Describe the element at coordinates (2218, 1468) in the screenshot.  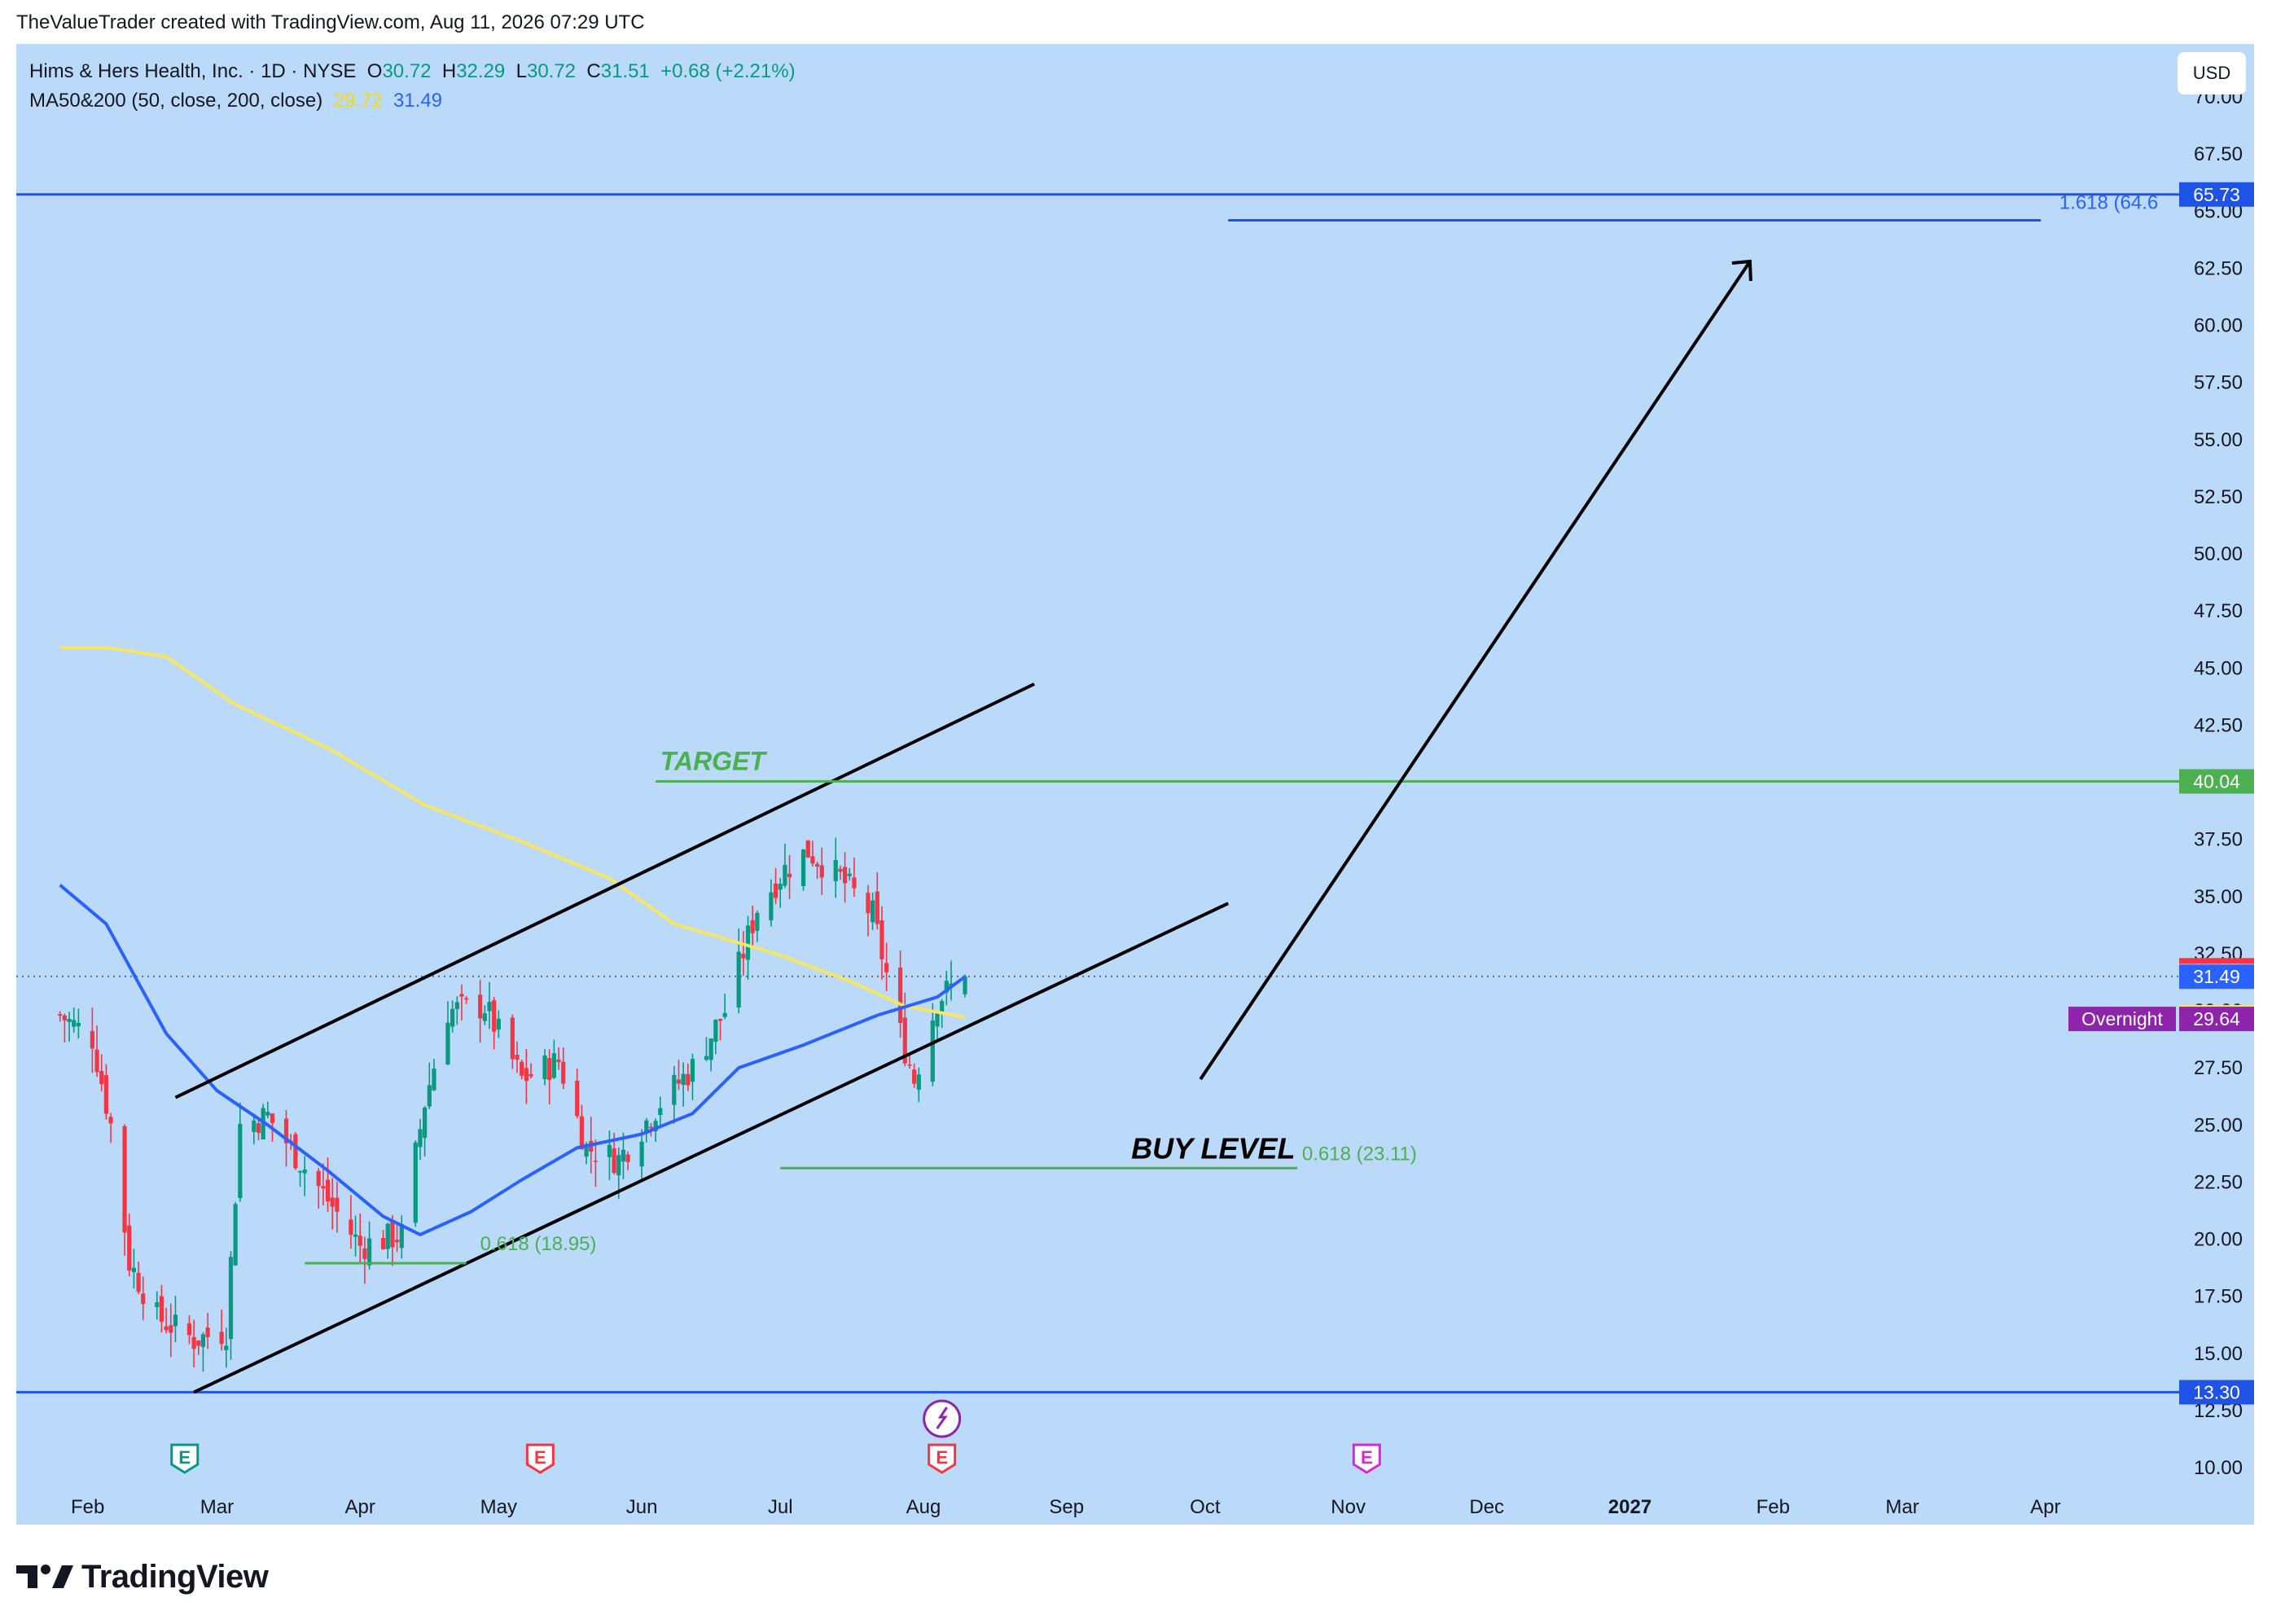
I see `y-tick-label: 10.00` at that location.